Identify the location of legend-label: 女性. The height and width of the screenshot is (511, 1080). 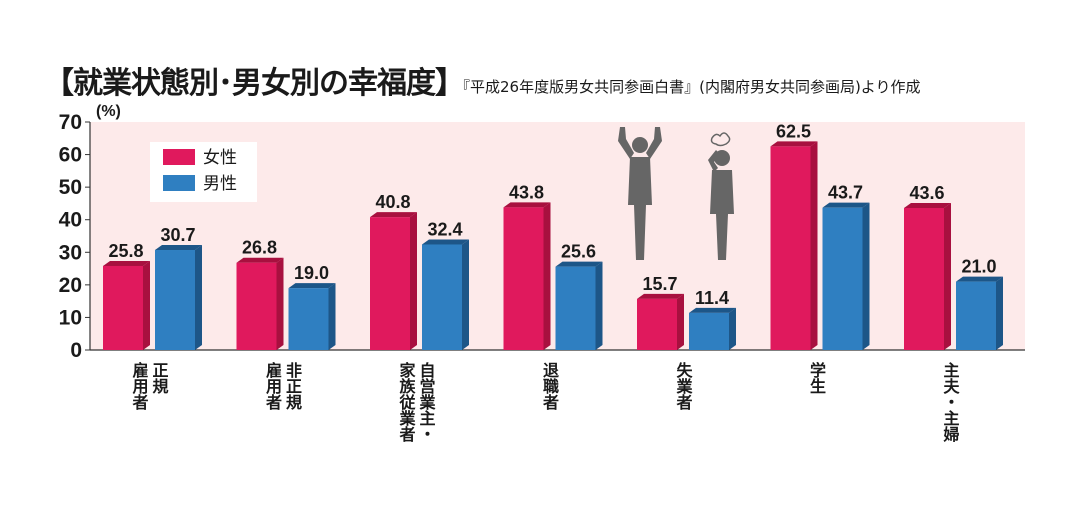
(220, 158).